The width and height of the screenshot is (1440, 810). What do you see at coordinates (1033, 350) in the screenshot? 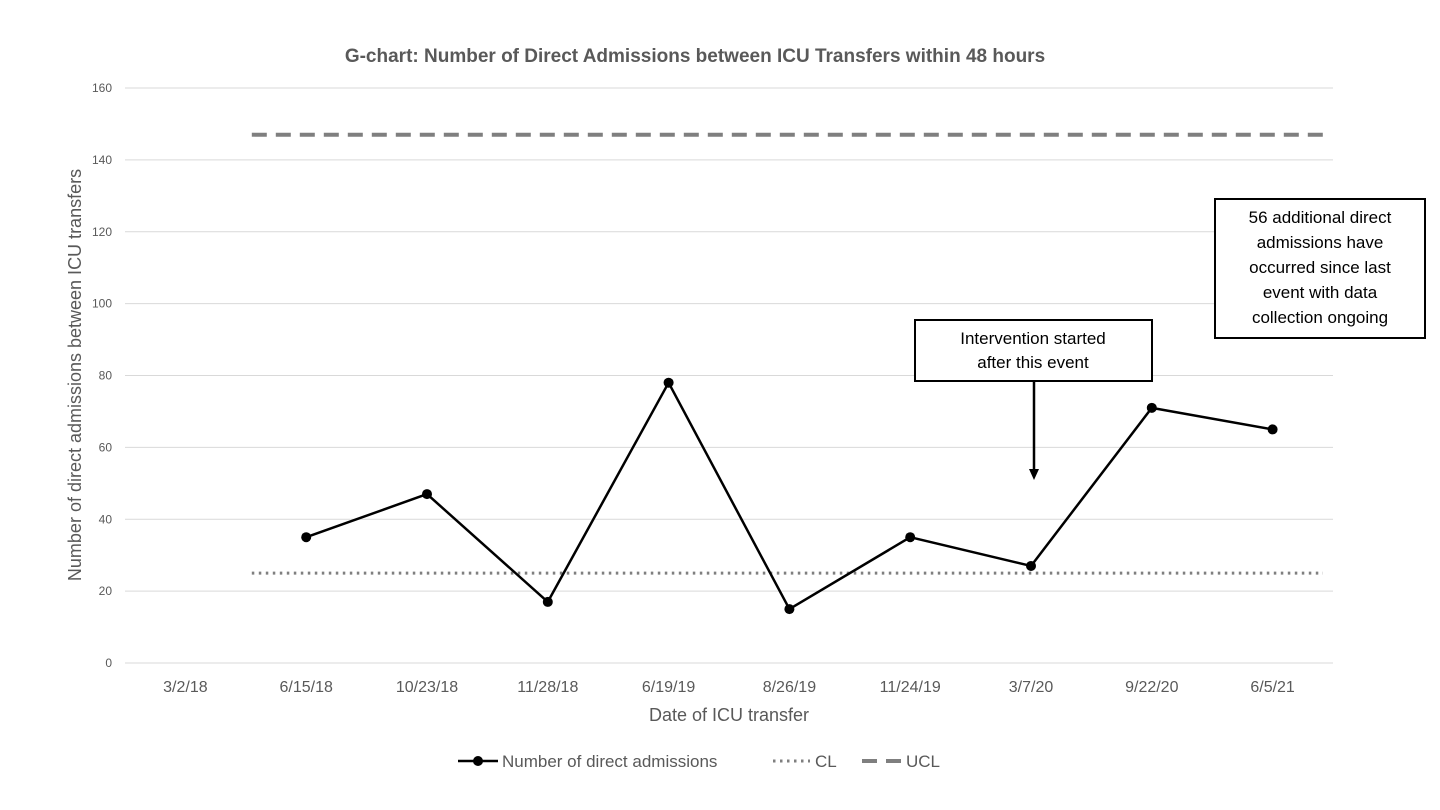
I see `annotation-box-intervention` at bounding box center [1033, 350].